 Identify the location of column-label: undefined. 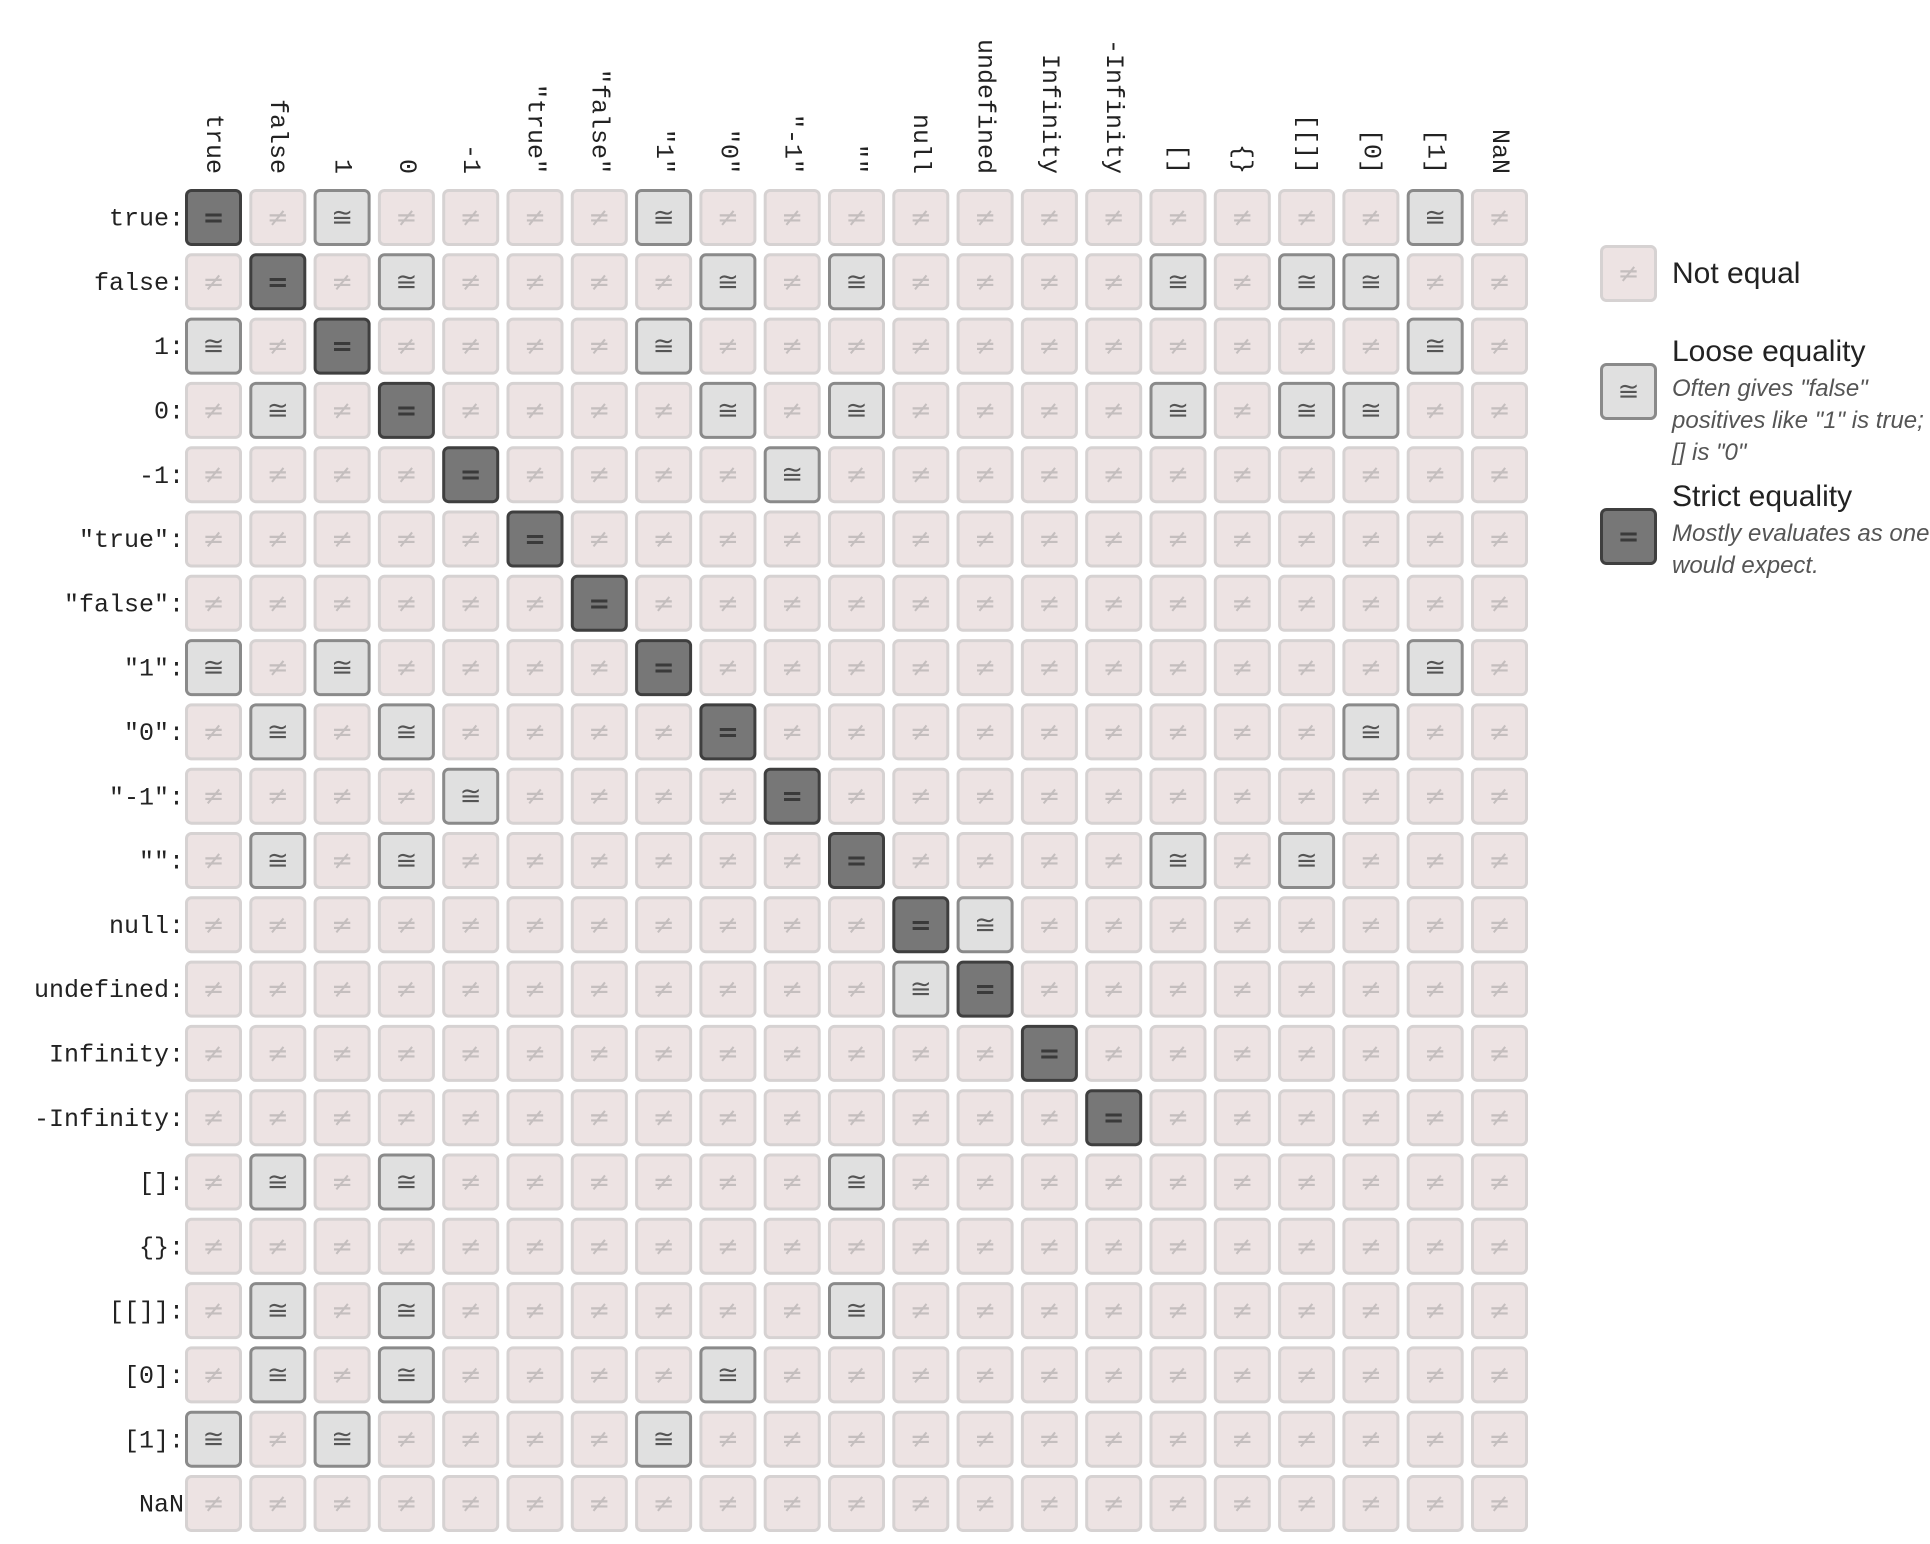
(984, 106).